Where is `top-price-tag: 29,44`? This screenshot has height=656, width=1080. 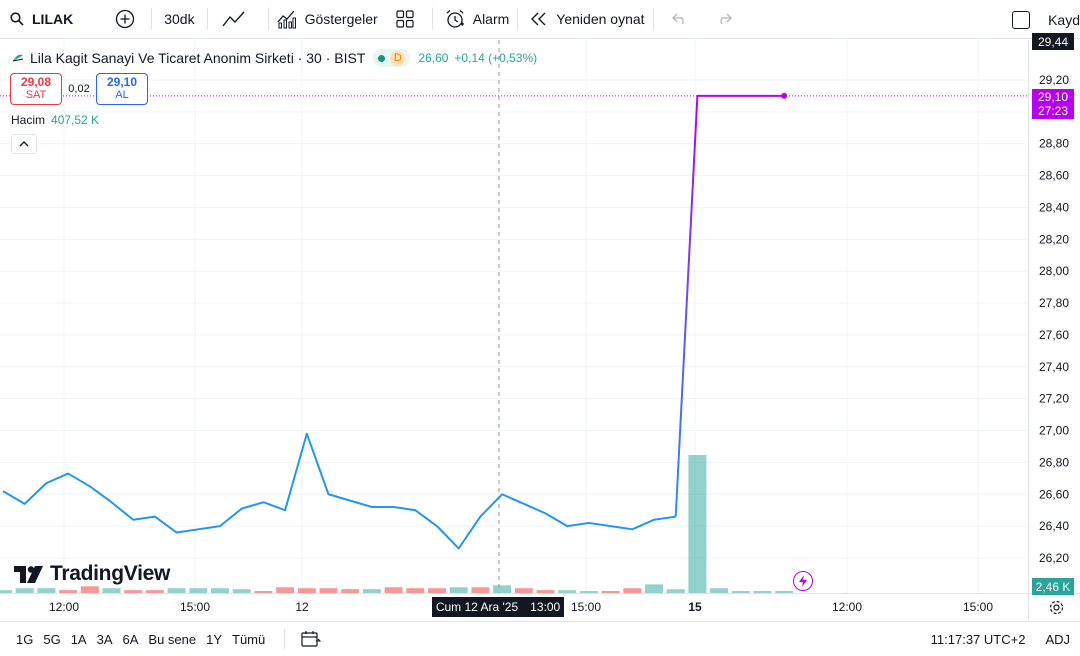 top-price-tag: 29,44 is located at coordinates (1053, 41).